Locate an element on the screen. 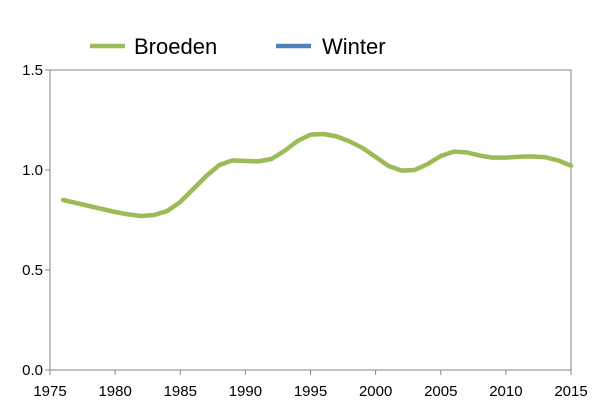 Image resolution: width=600 pixels, height=400 pixels. x-tick-label: 1985 is located at coordinates (180, 391).